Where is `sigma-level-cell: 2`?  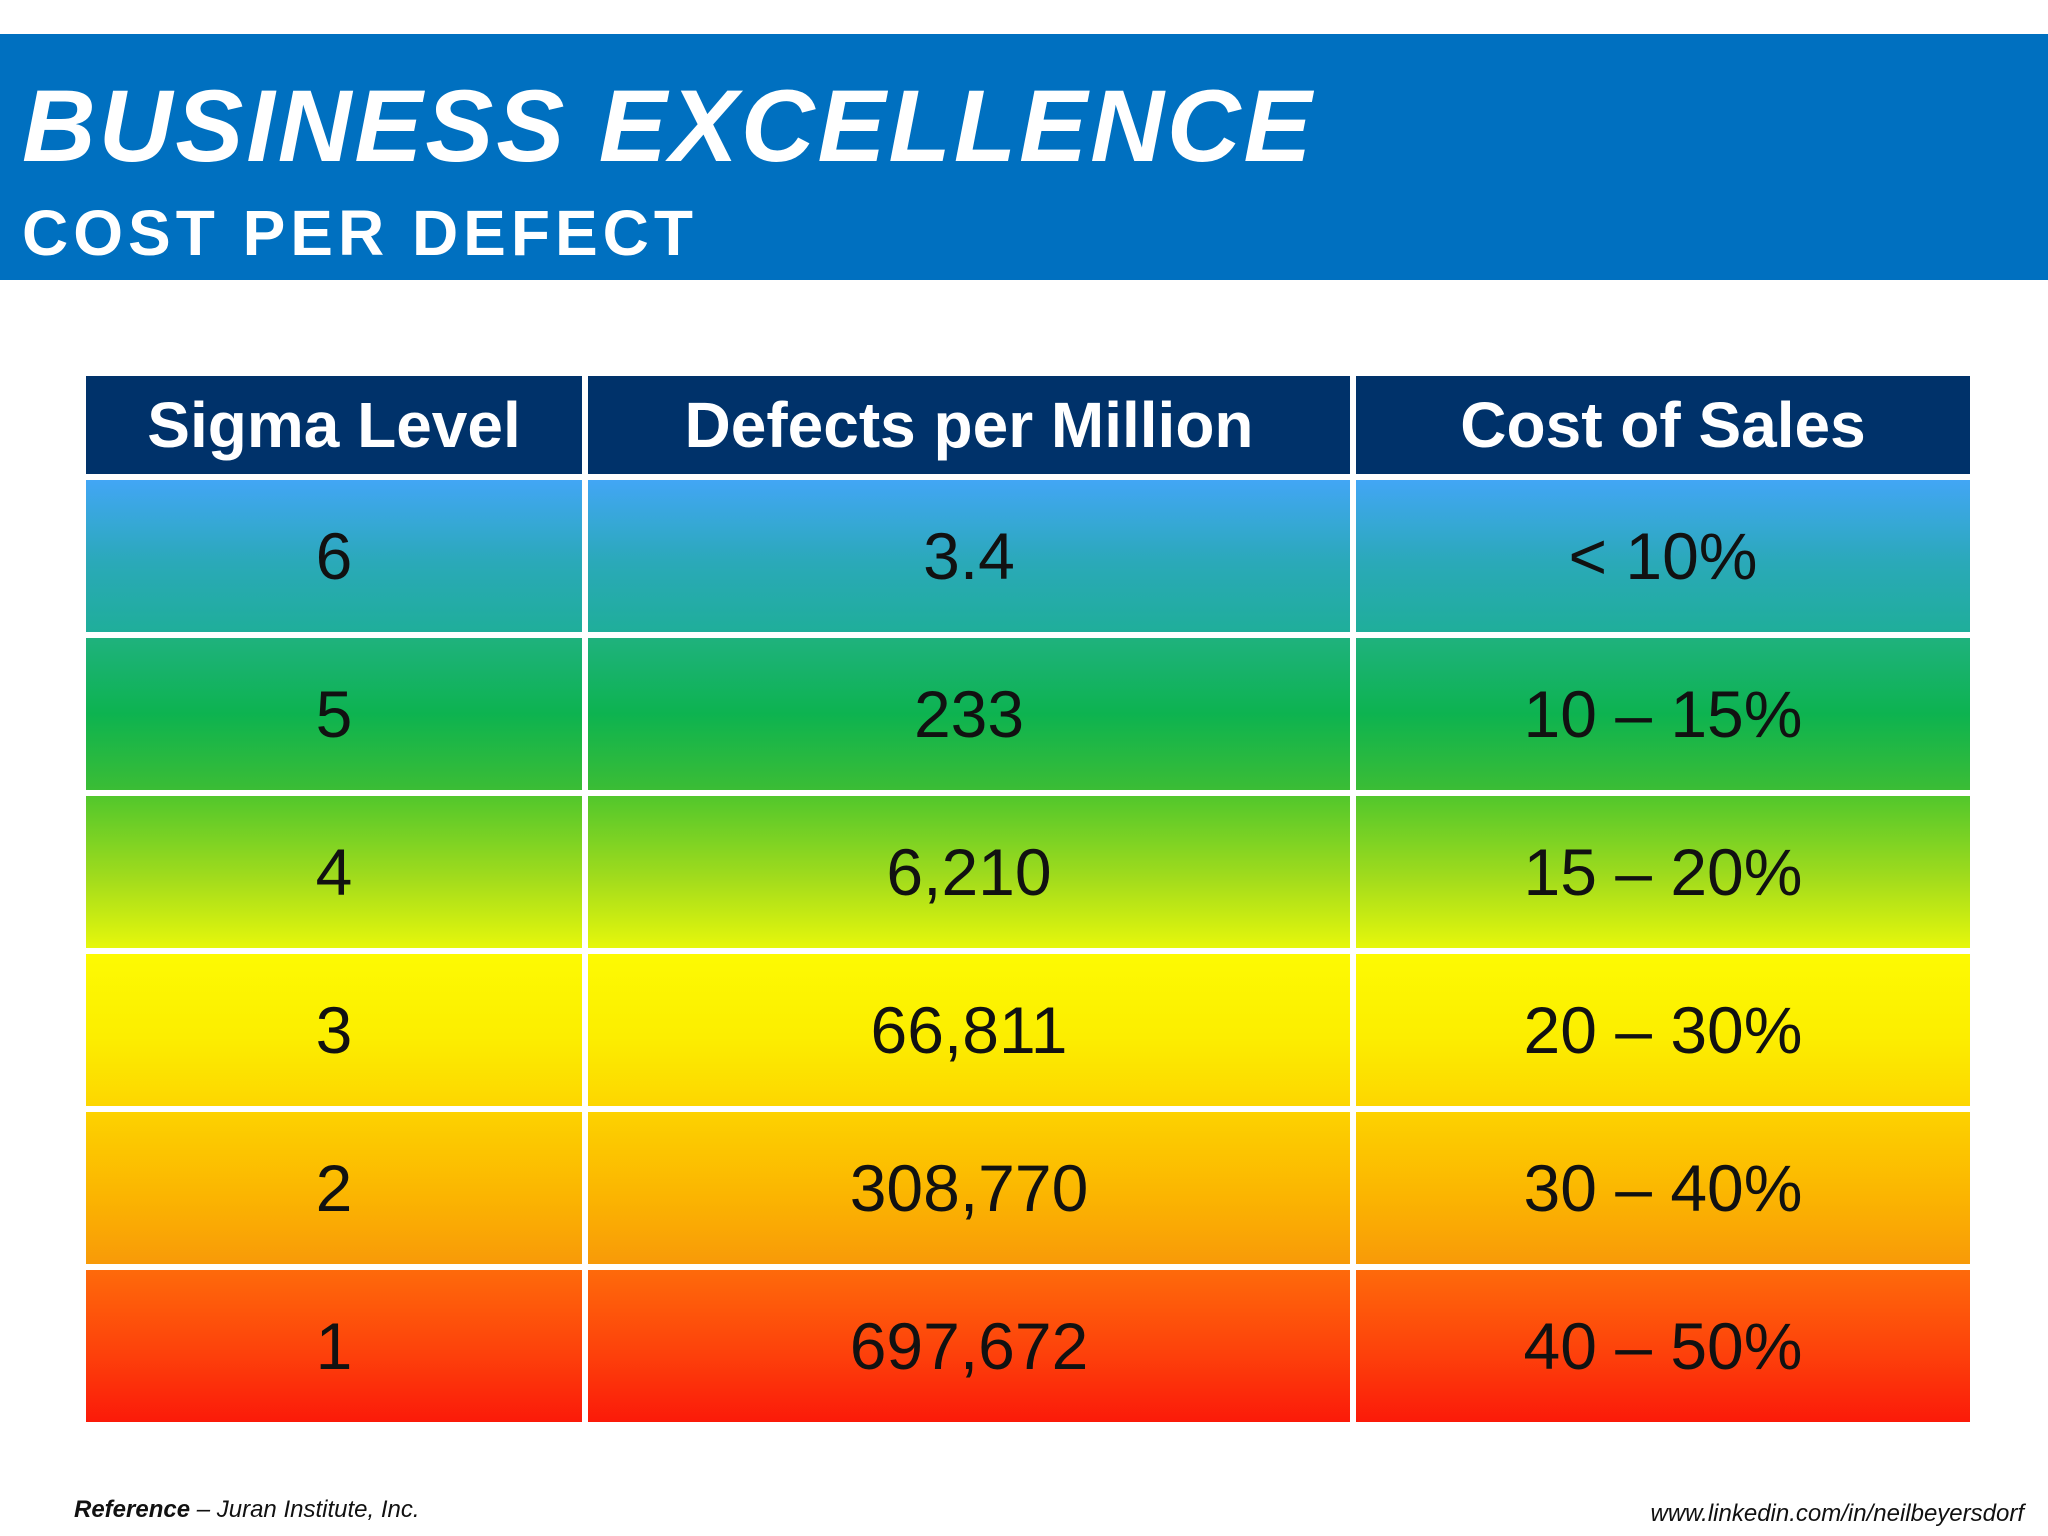
sigma-level-cell: 2 is located at coordinates (334, 1188).